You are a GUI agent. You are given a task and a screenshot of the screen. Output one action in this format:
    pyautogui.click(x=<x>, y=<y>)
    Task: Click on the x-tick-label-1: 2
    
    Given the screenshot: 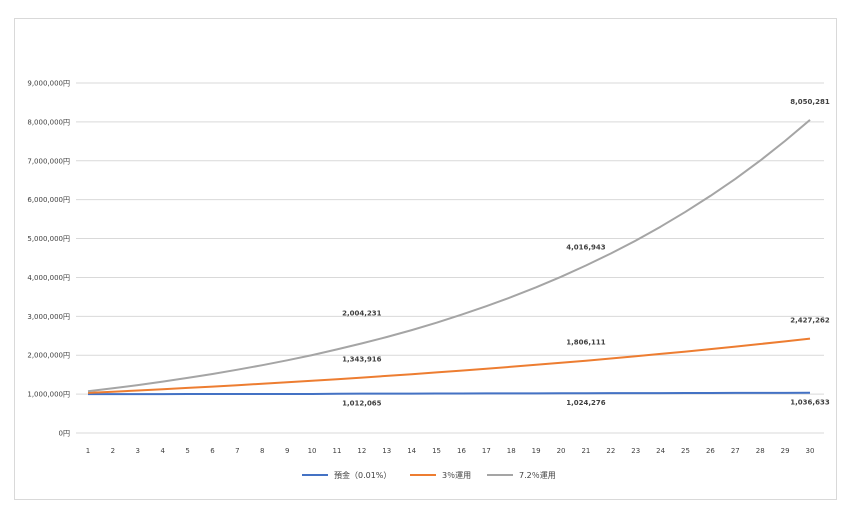 What is the action you would take?
    pyautogui.click(x=113, y=451)
    